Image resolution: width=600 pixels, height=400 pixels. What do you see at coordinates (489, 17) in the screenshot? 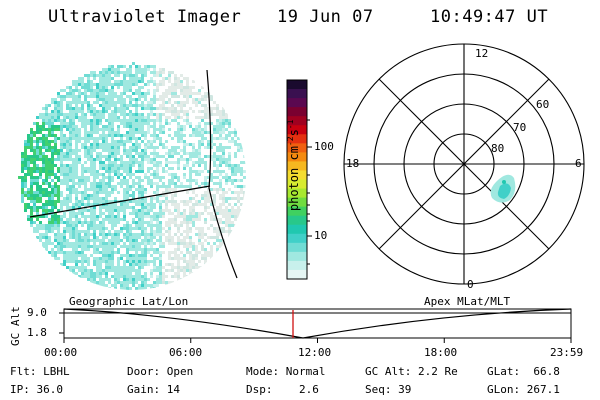
I see `time-label: 10:49:47 UT` at bounding box center [489, 17].